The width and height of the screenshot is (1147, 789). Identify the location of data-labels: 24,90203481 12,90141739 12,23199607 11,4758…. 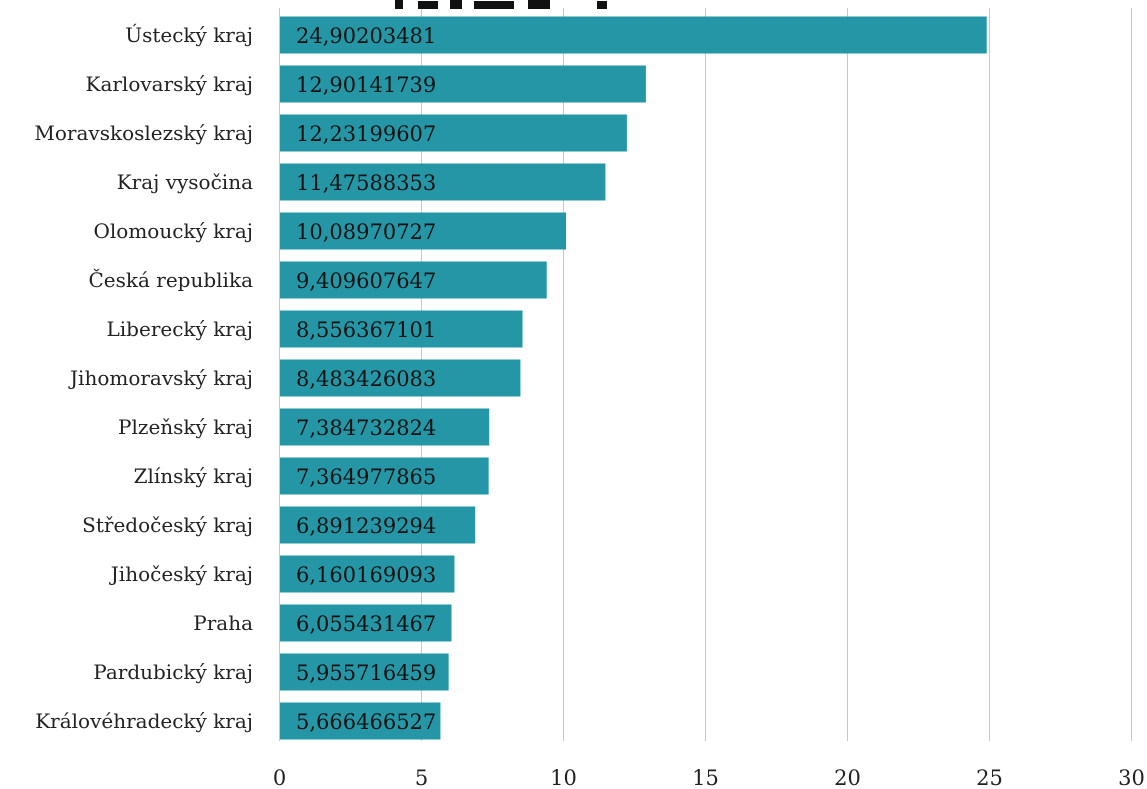
(366, 379).